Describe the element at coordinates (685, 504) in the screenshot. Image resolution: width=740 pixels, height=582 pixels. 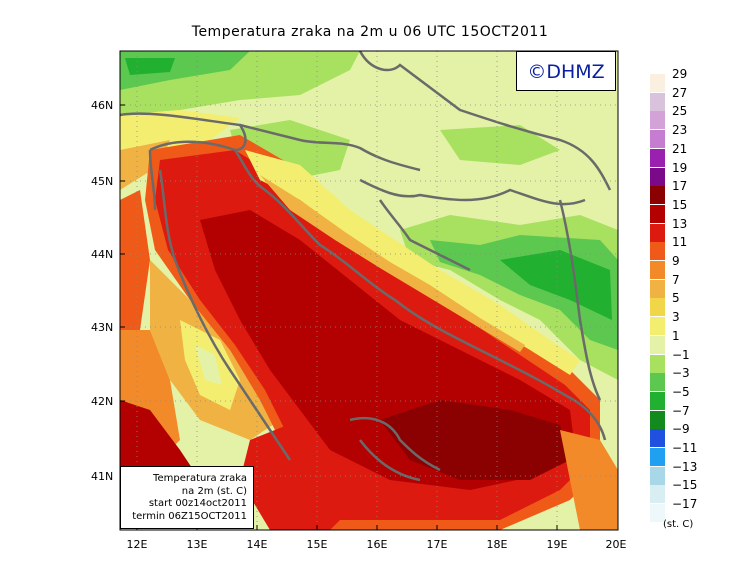
I see `legend-label: −17` at that location.